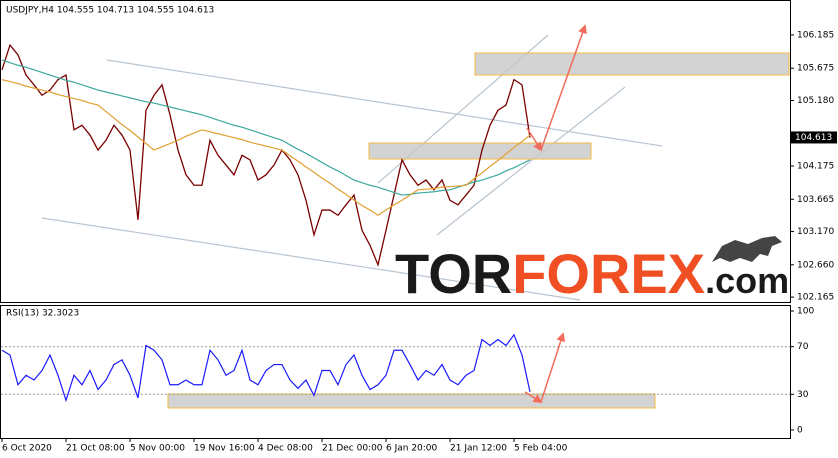 Image resolution: width=838 pixels, height=458 pixels. I want to click on price-tag, so click(814, 137).